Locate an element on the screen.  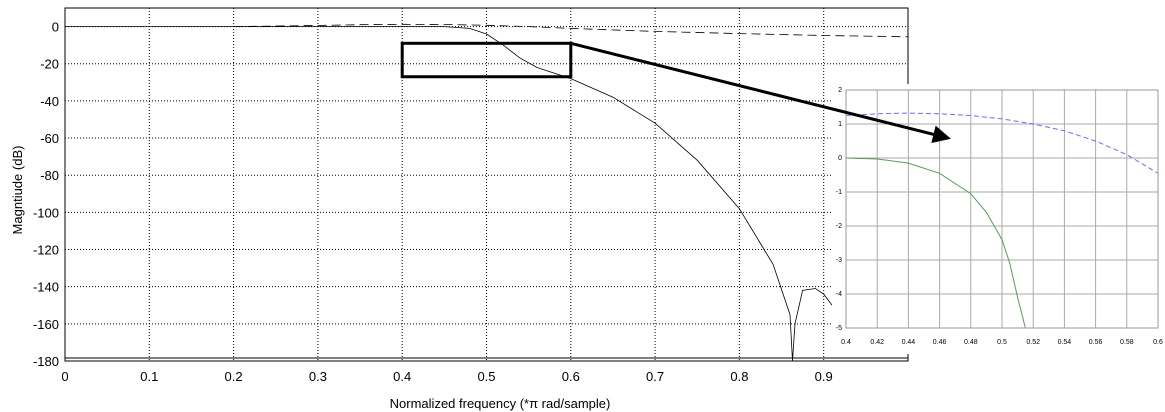
main-x-tick-label: 0.8 is located at coordinates (739, 376).